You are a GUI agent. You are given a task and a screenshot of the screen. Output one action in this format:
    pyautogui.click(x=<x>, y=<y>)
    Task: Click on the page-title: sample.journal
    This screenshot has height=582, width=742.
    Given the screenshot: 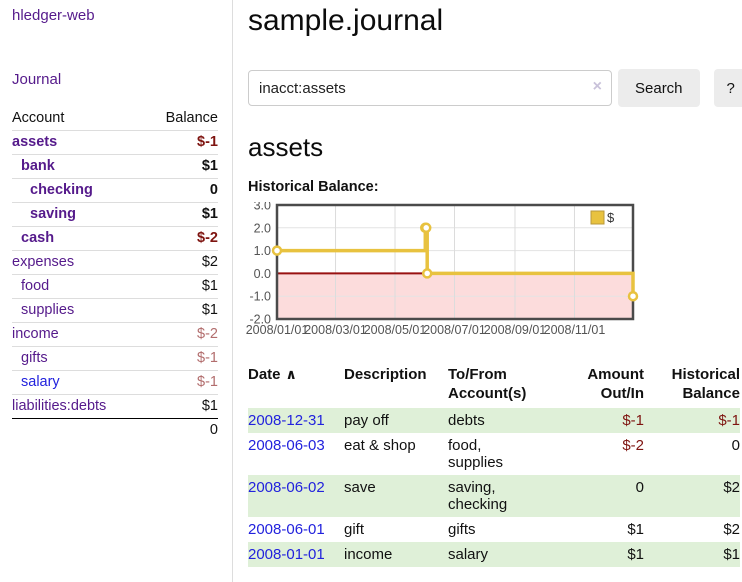 What is the action you would take?
    pyautogui.click(x=346, y=20)
    